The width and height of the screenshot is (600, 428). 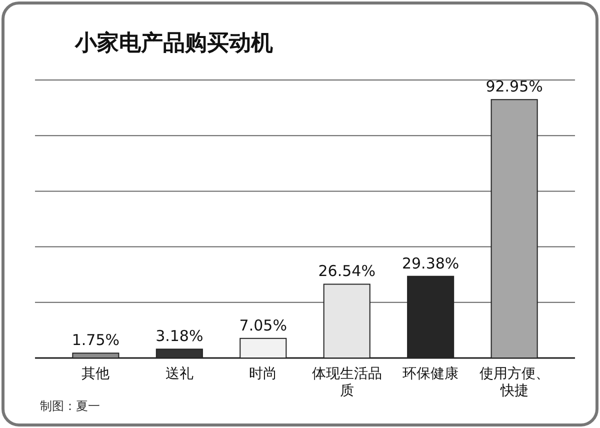 What do you see at coordinates (96, 340) in the screenshot?
I see `data-label: 1.75%` at bounding box center [96, 340].